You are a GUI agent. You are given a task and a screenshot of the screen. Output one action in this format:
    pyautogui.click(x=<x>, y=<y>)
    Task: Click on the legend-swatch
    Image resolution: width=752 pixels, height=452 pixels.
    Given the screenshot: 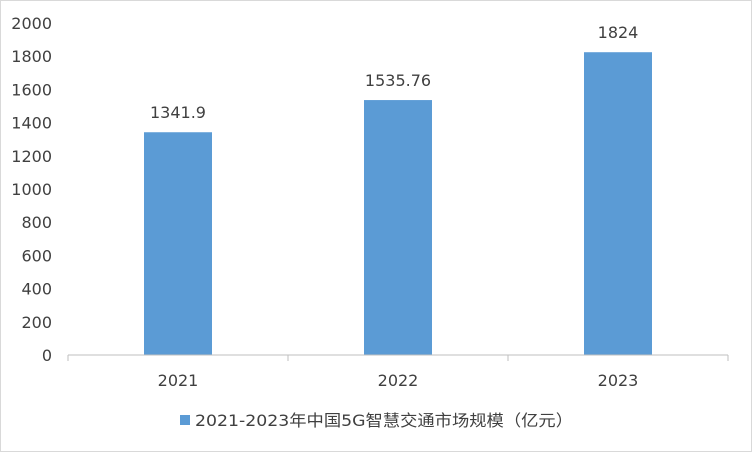 What is the action you would take?
    pyautogui.click(x=185, y=420)
    